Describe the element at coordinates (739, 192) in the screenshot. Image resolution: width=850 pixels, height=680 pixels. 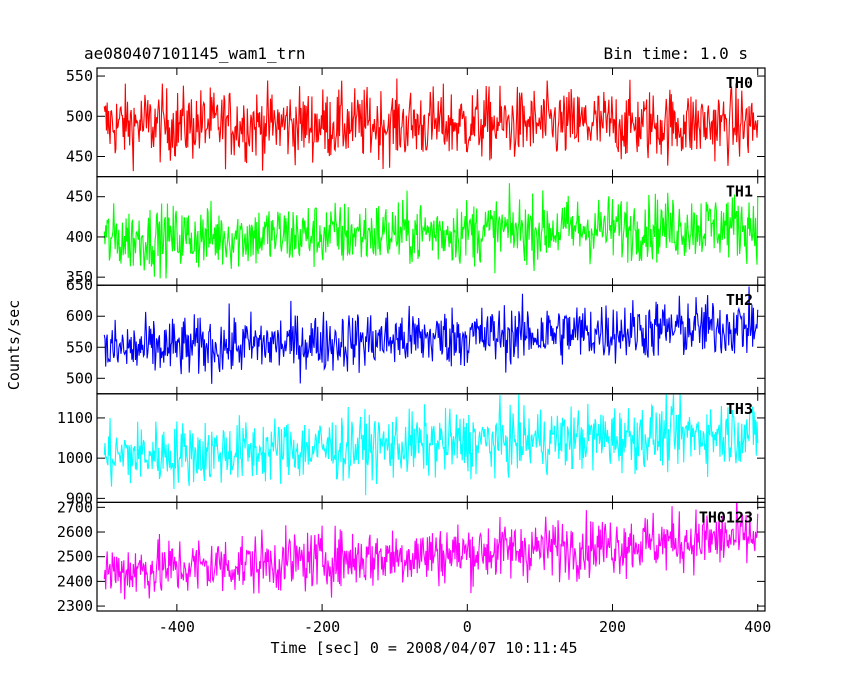
I see `panel-label-th1: TH1` at that location.